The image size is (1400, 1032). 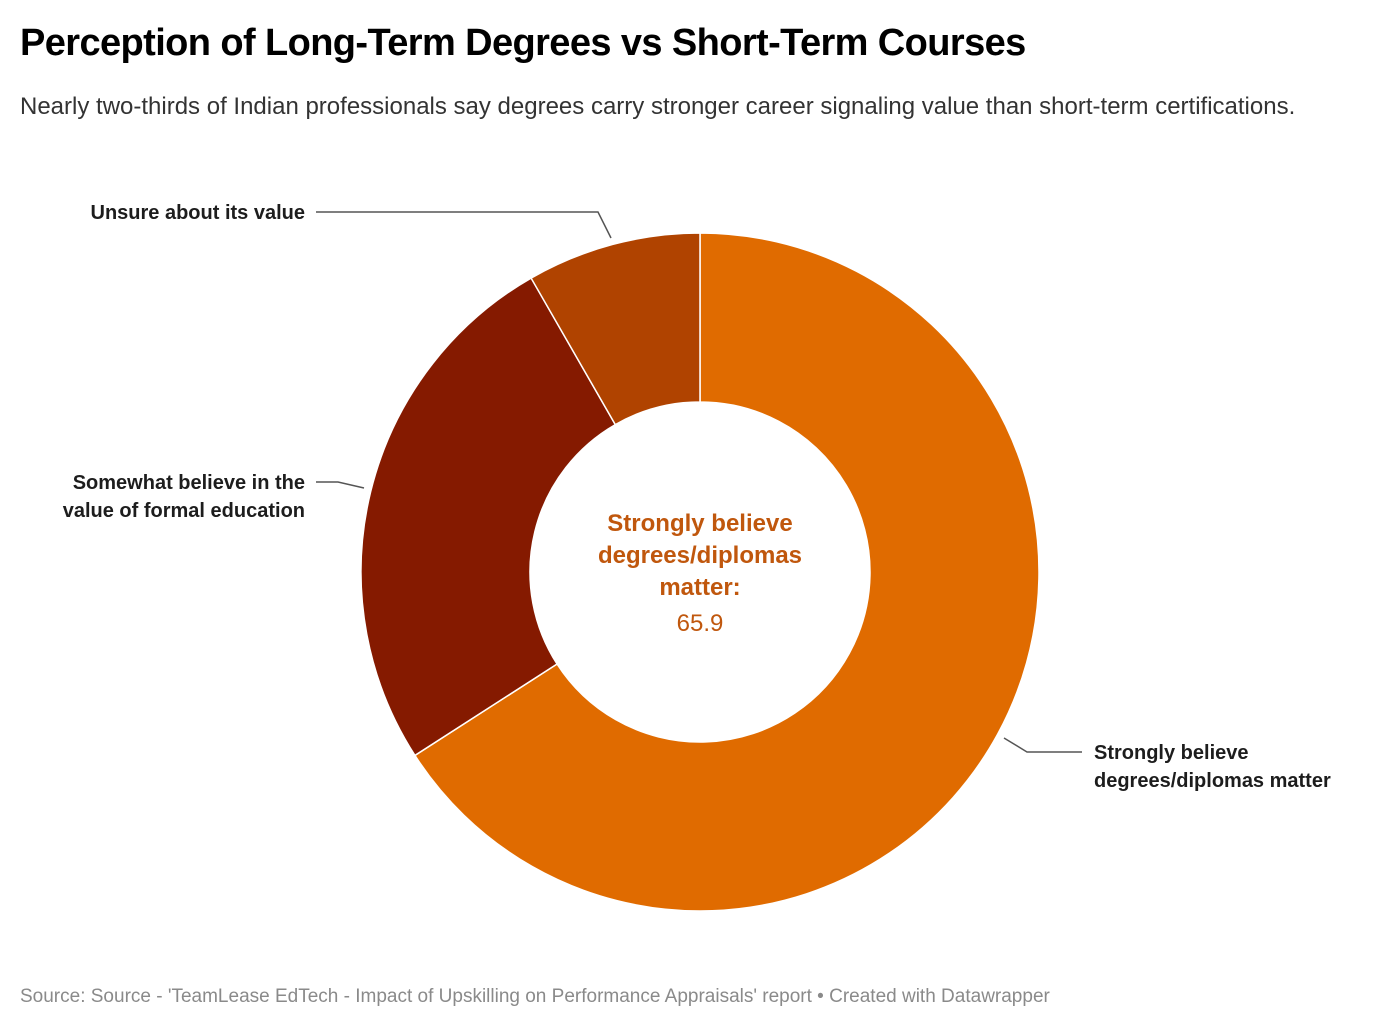 I want to click on label-unsure: Unsure about its value, so click(x=198, y=213).